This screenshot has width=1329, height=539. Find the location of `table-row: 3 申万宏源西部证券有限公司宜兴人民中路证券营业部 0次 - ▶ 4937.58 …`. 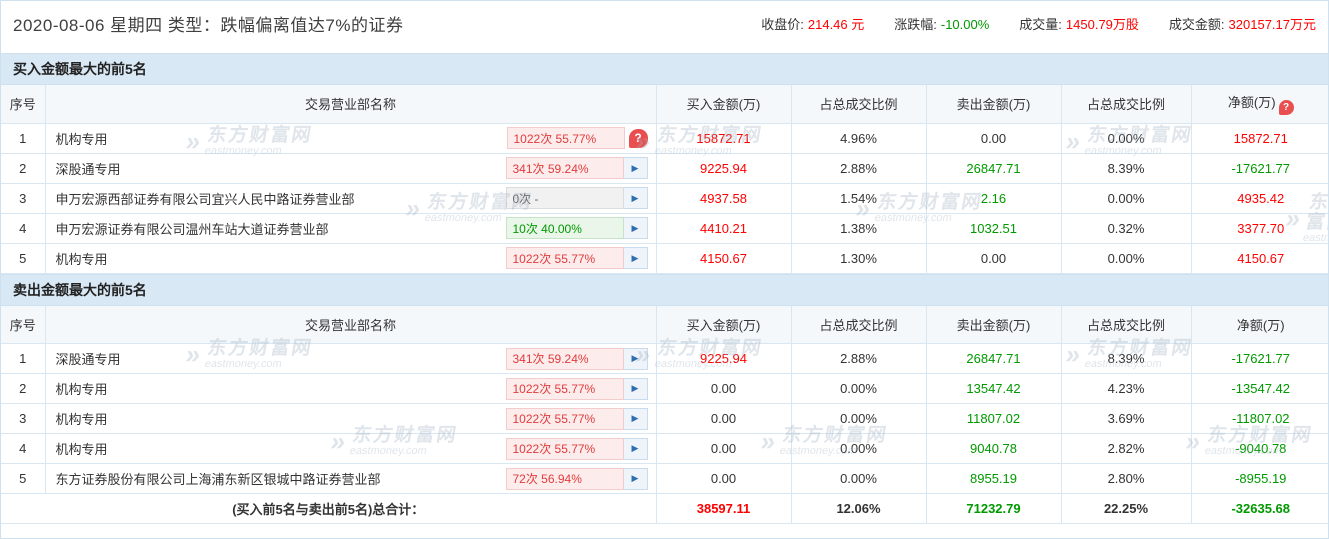

table-row: 3 申万宏源西部证券有限公司宜兴人民中路证券营业部 0次 - ▶ 4937.58 … is located at coordinates (664, 198).